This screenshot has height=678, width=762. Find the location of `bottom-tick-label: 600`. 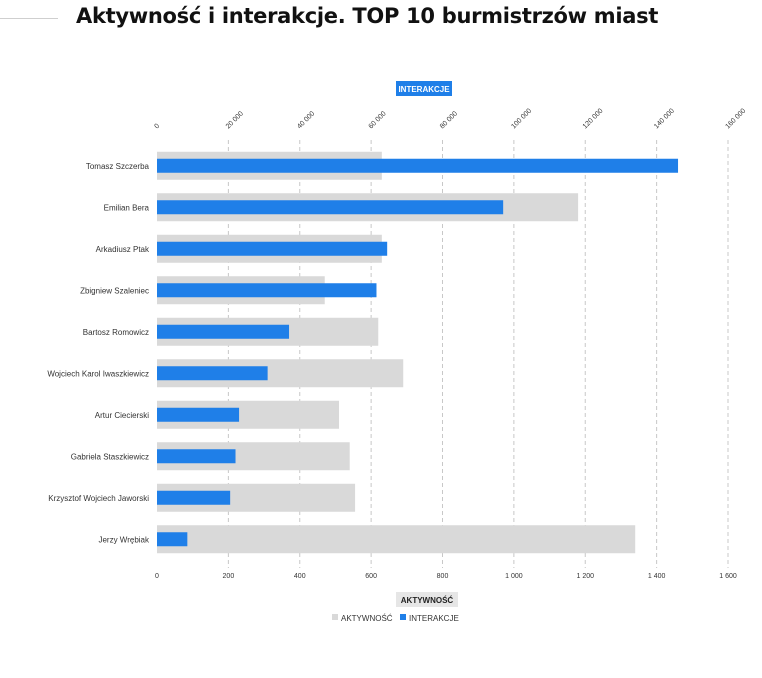

bottom-tick-label: 600 is located at coordinates (371, 576).